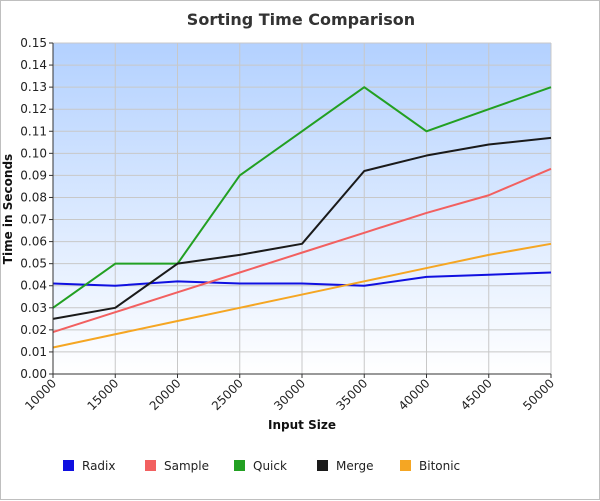 The width and height of the screenshot is (600, 501). Describe the element at coordinates (165, 394) in the screenshot. I see `x-tick-label: 20000` at that location.